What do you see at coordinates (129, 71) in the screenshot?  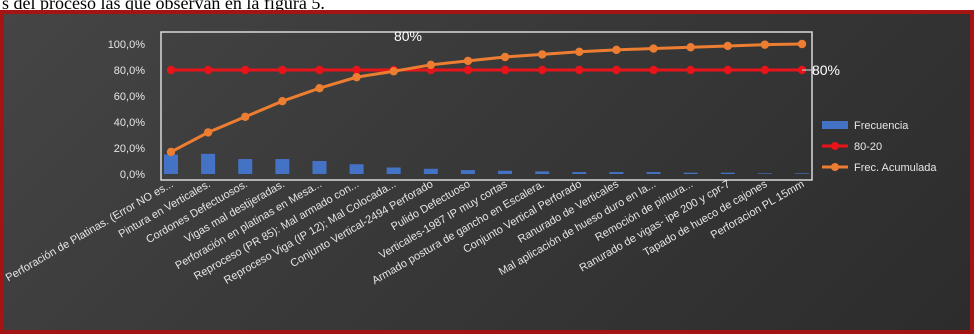 I see `y-tick-label: 80,0%` at bounding box center [129, 71].